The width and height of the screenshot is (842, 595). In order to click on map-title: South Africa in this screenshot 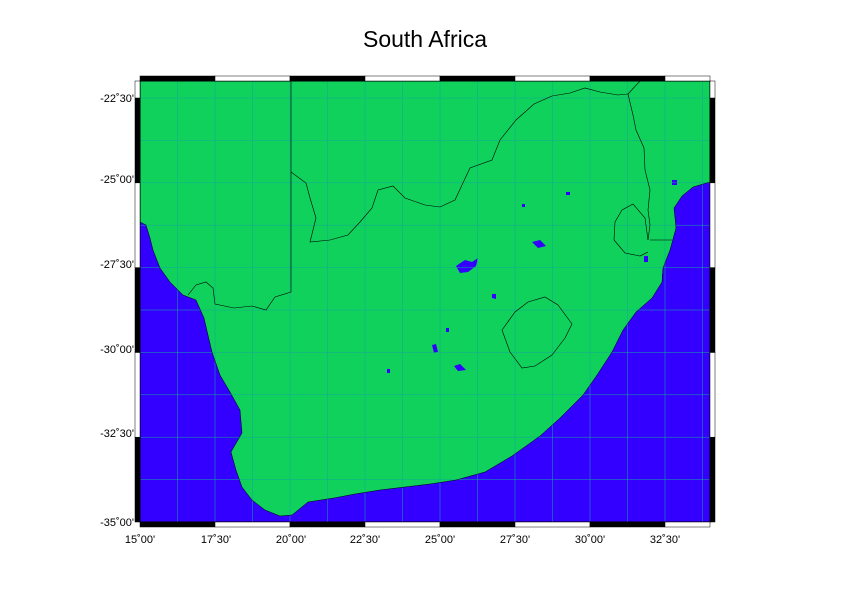, I will do `click(425, 39)`.